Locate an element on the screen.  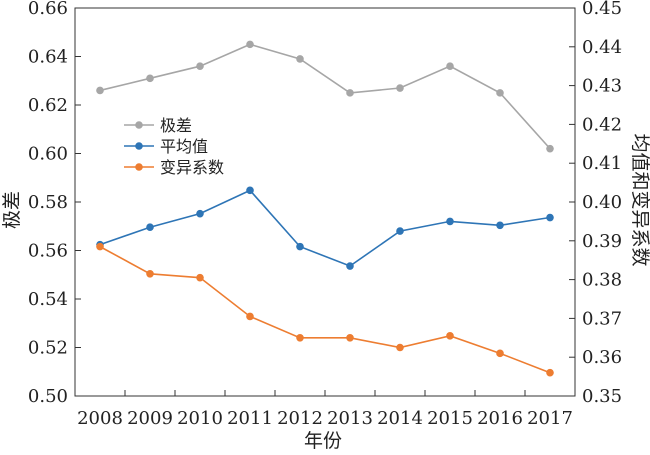
x-tick-label: 2015 is located at coordinates (450, 418).